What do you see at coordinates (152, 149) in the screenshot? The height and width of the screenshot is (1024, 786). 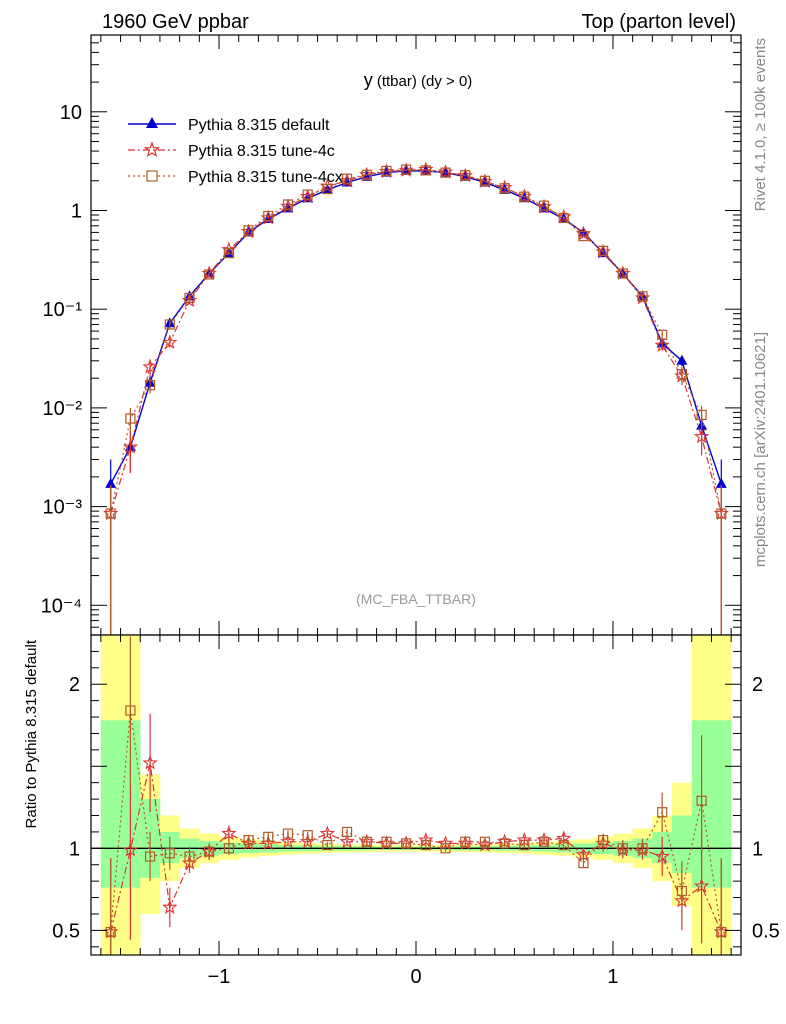 I see `legend-marker-tune-4c` at bounding box center [152, 149].